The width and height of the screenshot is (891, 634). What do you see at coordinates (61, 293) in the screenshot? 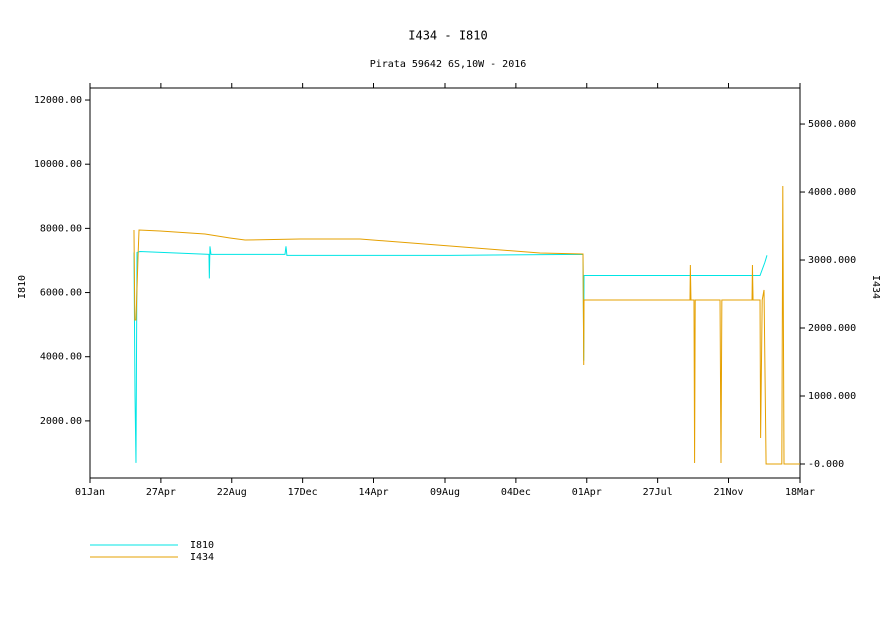
I see `y-tick-label: 6000.00` at bounding box center [61, 293].